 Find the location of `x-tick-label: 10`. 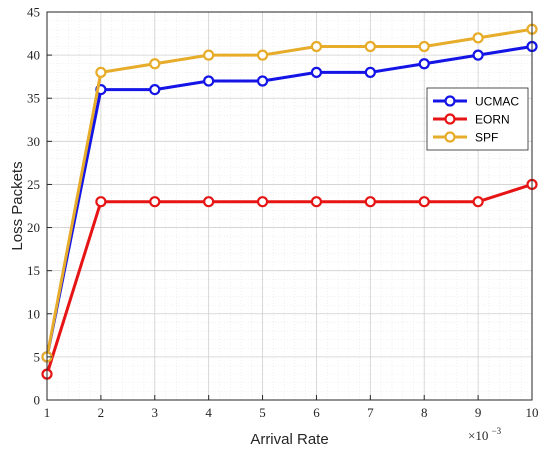

x-tick-label: 10 is located at coordinates (532, 412).